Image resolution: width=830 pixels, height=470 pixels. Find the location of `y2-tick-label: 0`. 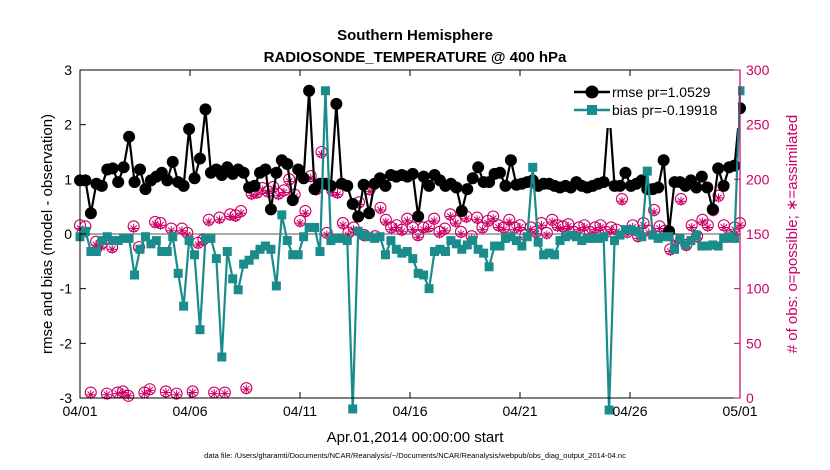

y2-tick-label: 0 is located at coordinates (750, 398).